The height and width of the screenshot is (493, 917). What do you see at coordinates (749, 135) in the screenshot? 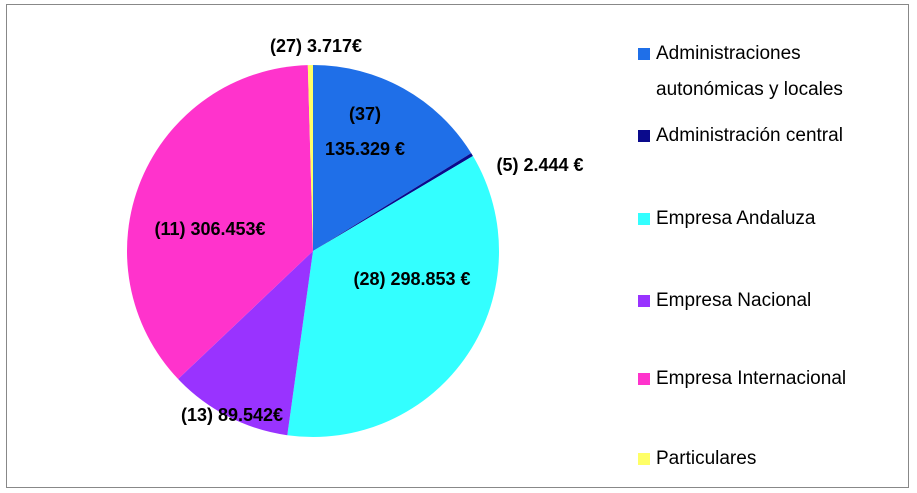
I see `legend-label: Administración central` at bounding box center [749, 135].